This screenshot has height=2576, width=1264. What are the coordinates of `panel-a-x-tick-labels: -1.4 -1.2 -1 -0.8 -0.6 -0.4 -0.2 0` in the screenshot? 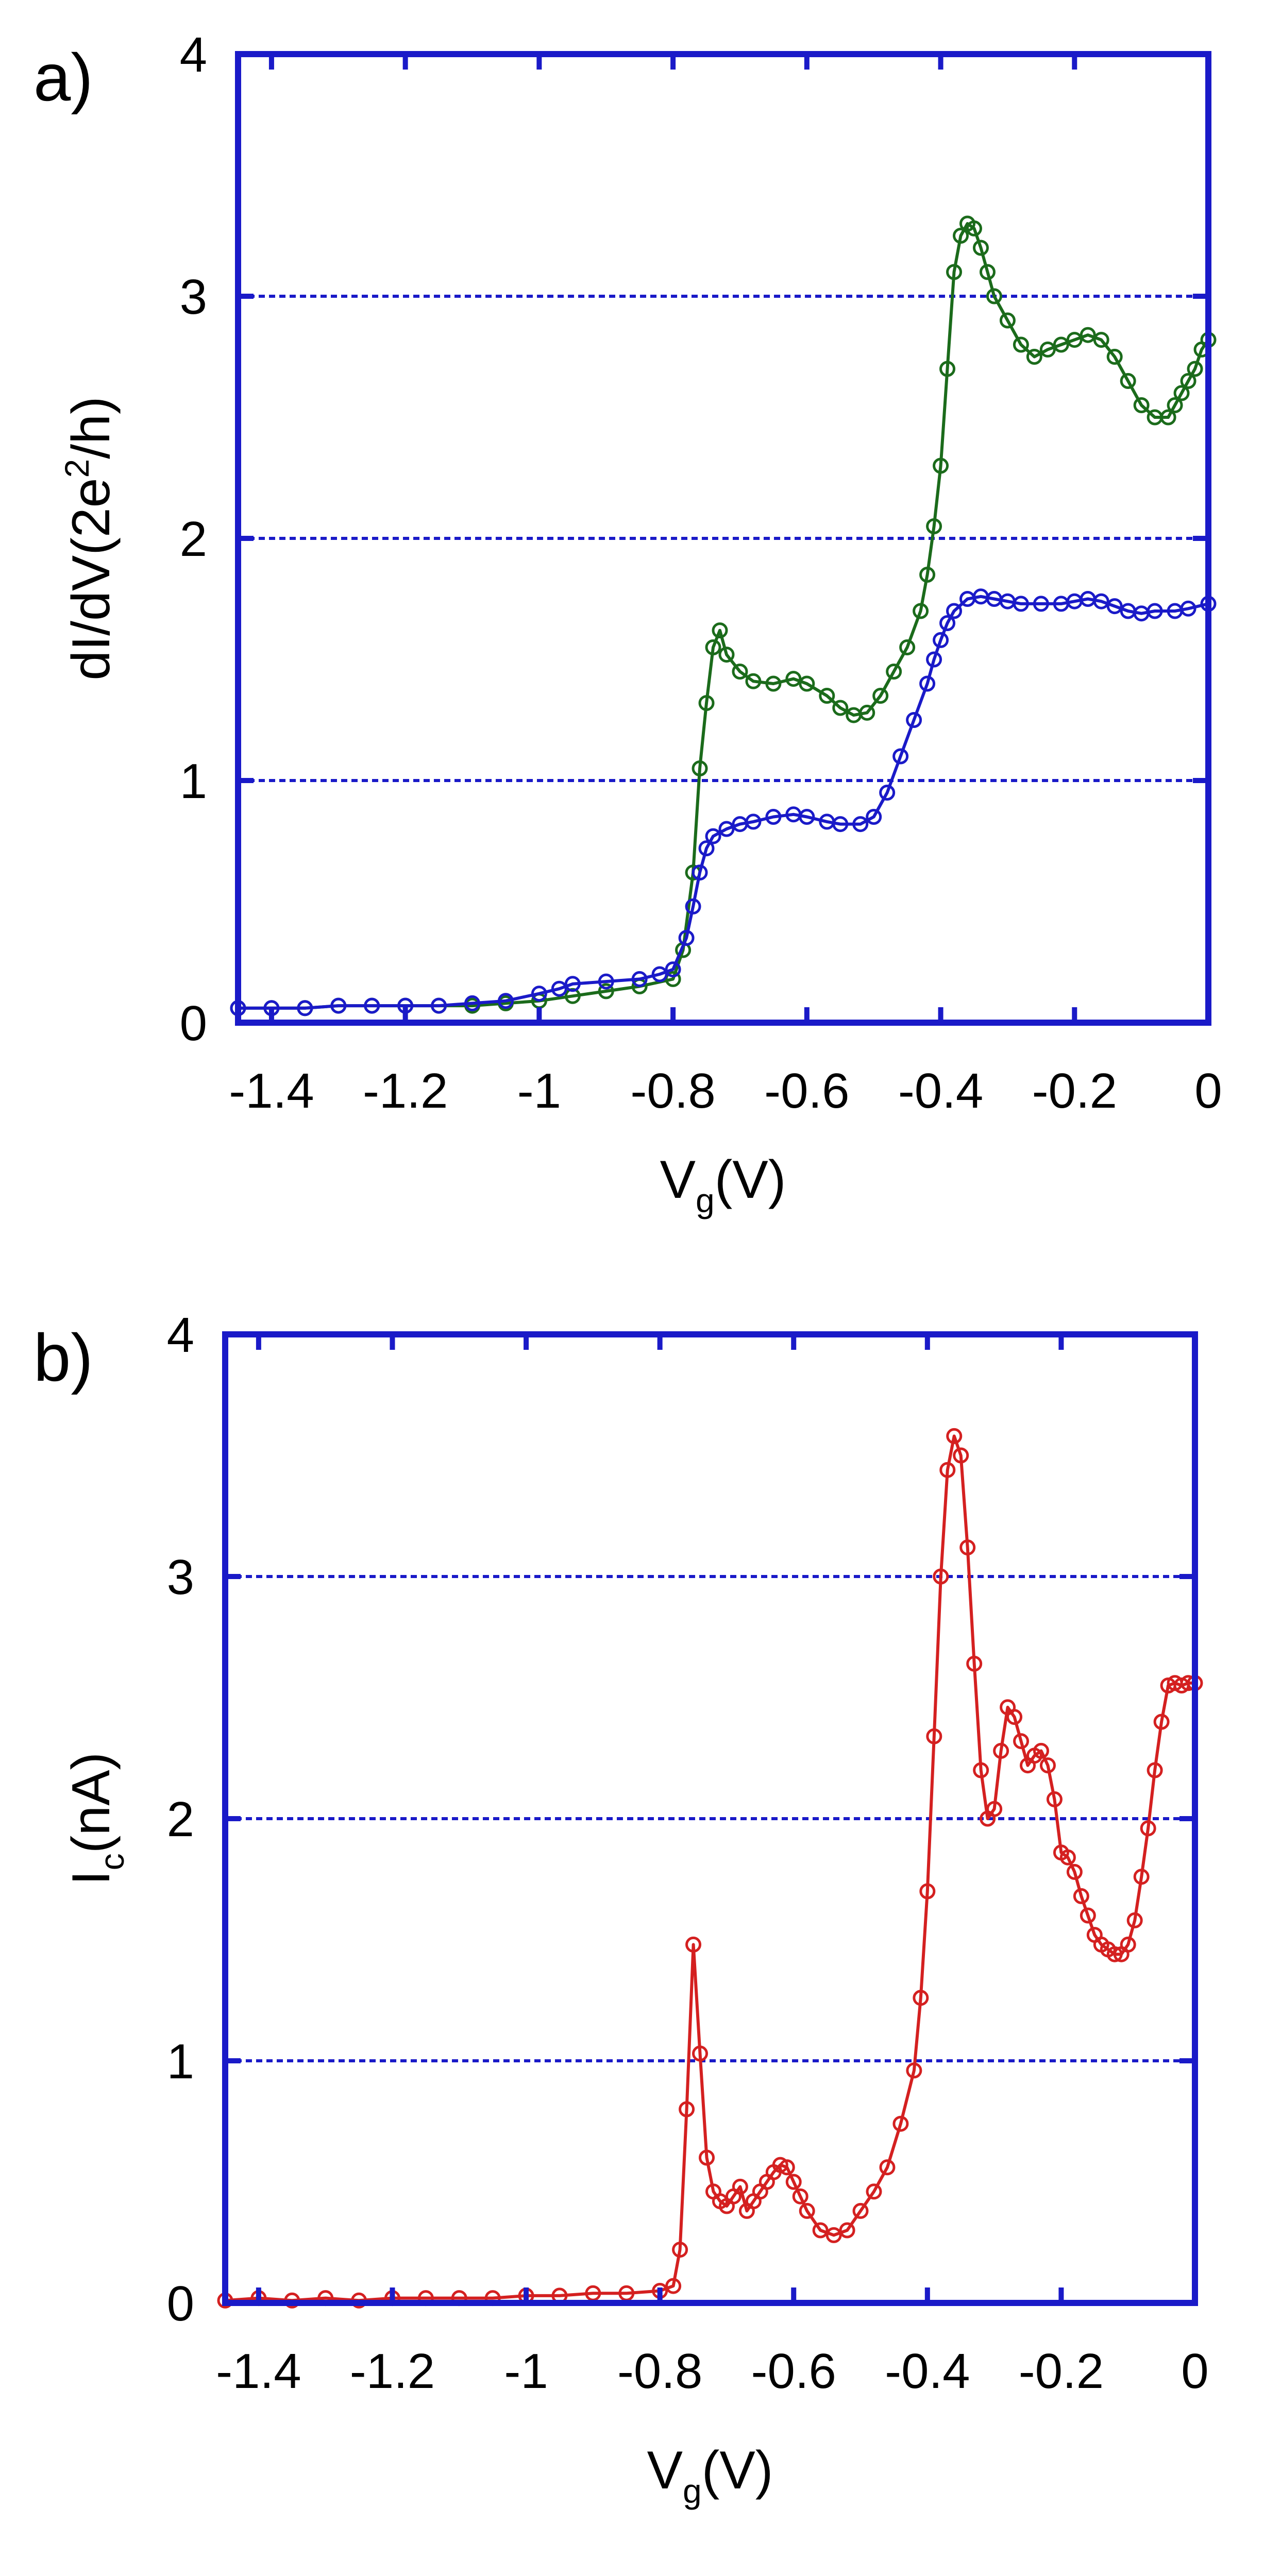 It's located at (725, 1090).